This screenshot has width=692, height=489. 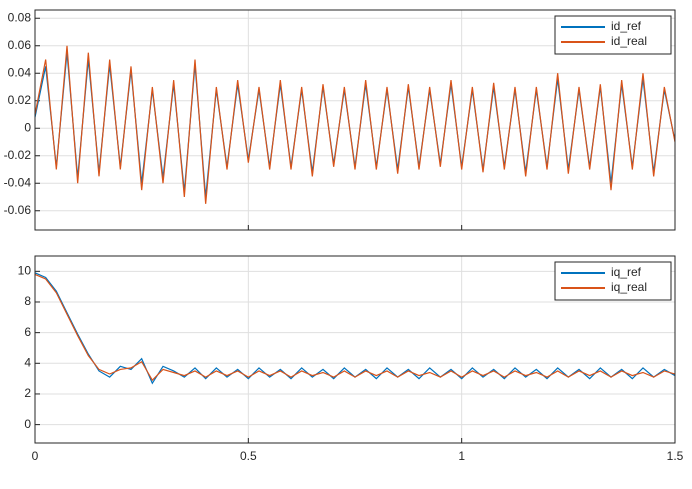 I want to click on x-tick-label: 0, so click(x=35, y=456).